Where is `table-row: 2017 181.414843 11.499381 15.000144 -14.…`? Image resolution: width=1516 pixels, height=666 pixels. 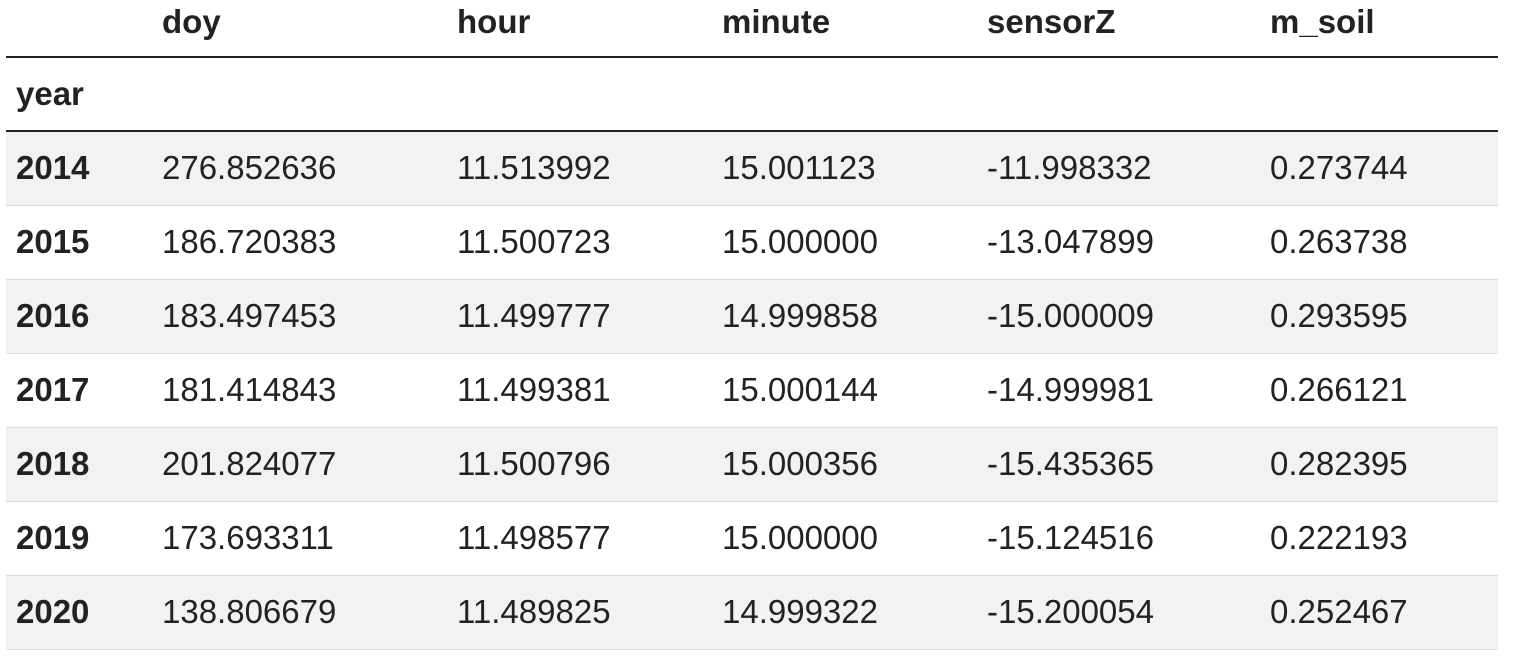 table-row: 2017 181.414843 11.499381 15.000144 -14.… is located at coordinates (752, 390).